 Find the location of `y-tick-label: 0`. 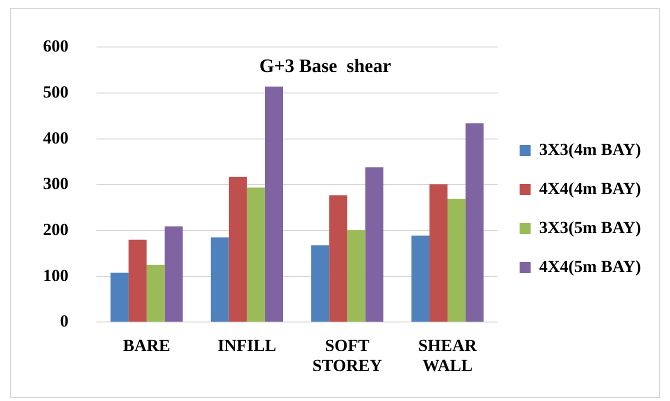

y-tick-label: 0 is located at coordinates (64, 321).